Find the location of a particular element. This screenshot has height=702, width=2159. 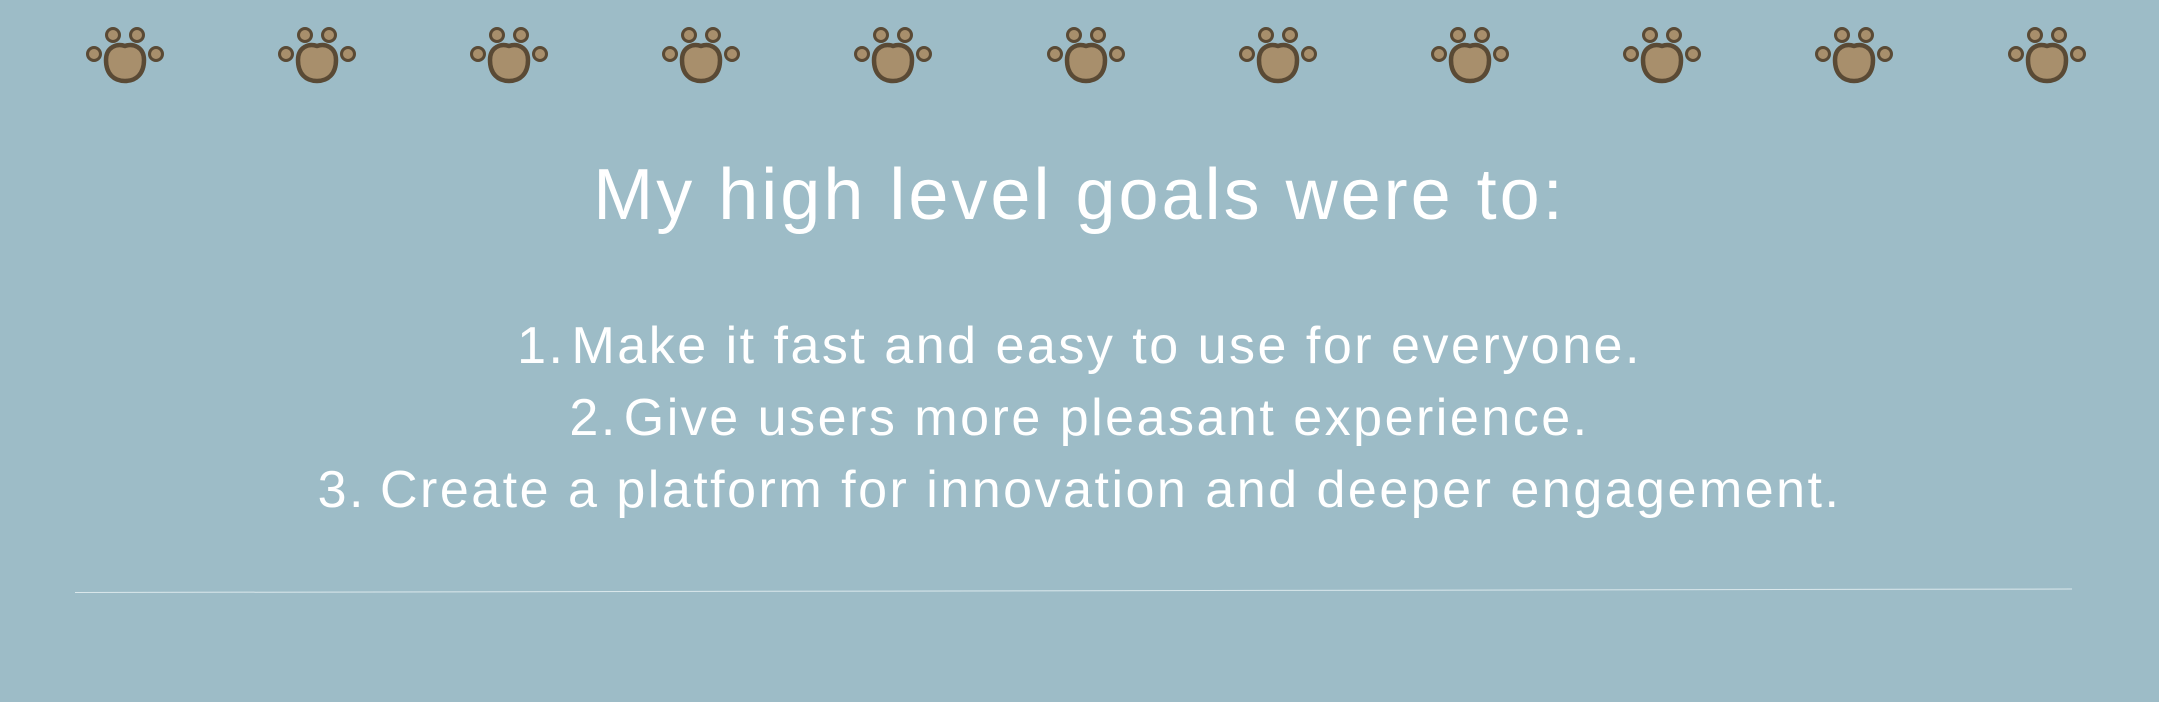

paw-print-border is located at coordinates (1079, 58).